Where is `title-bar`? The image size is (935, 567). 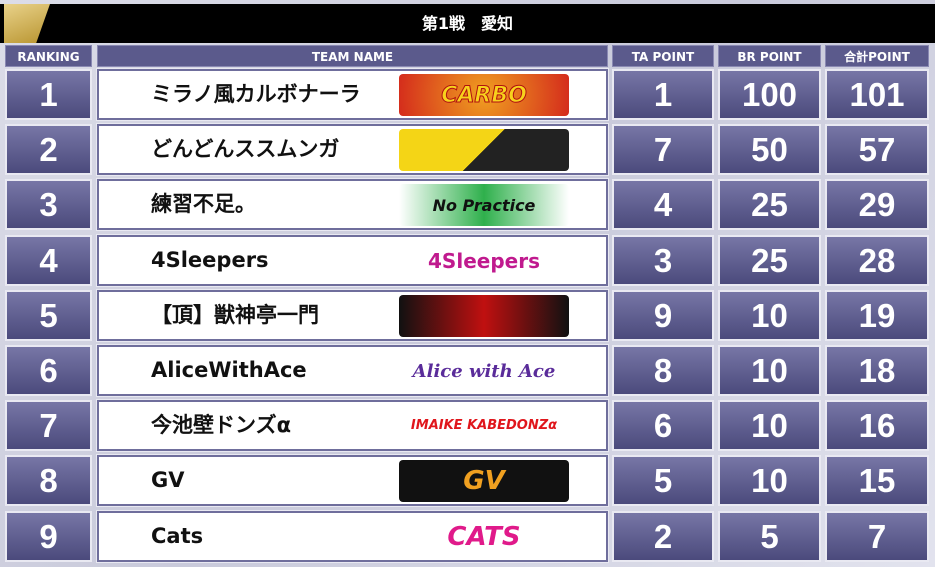
title-bar is located at coordinates (467, 23).